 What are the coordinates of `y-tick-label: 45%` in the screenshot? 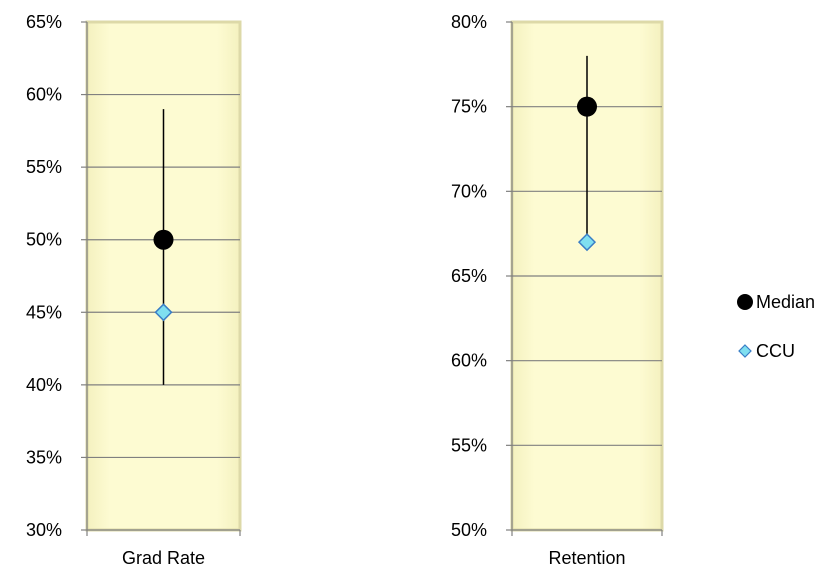 It's located at (44, 312).